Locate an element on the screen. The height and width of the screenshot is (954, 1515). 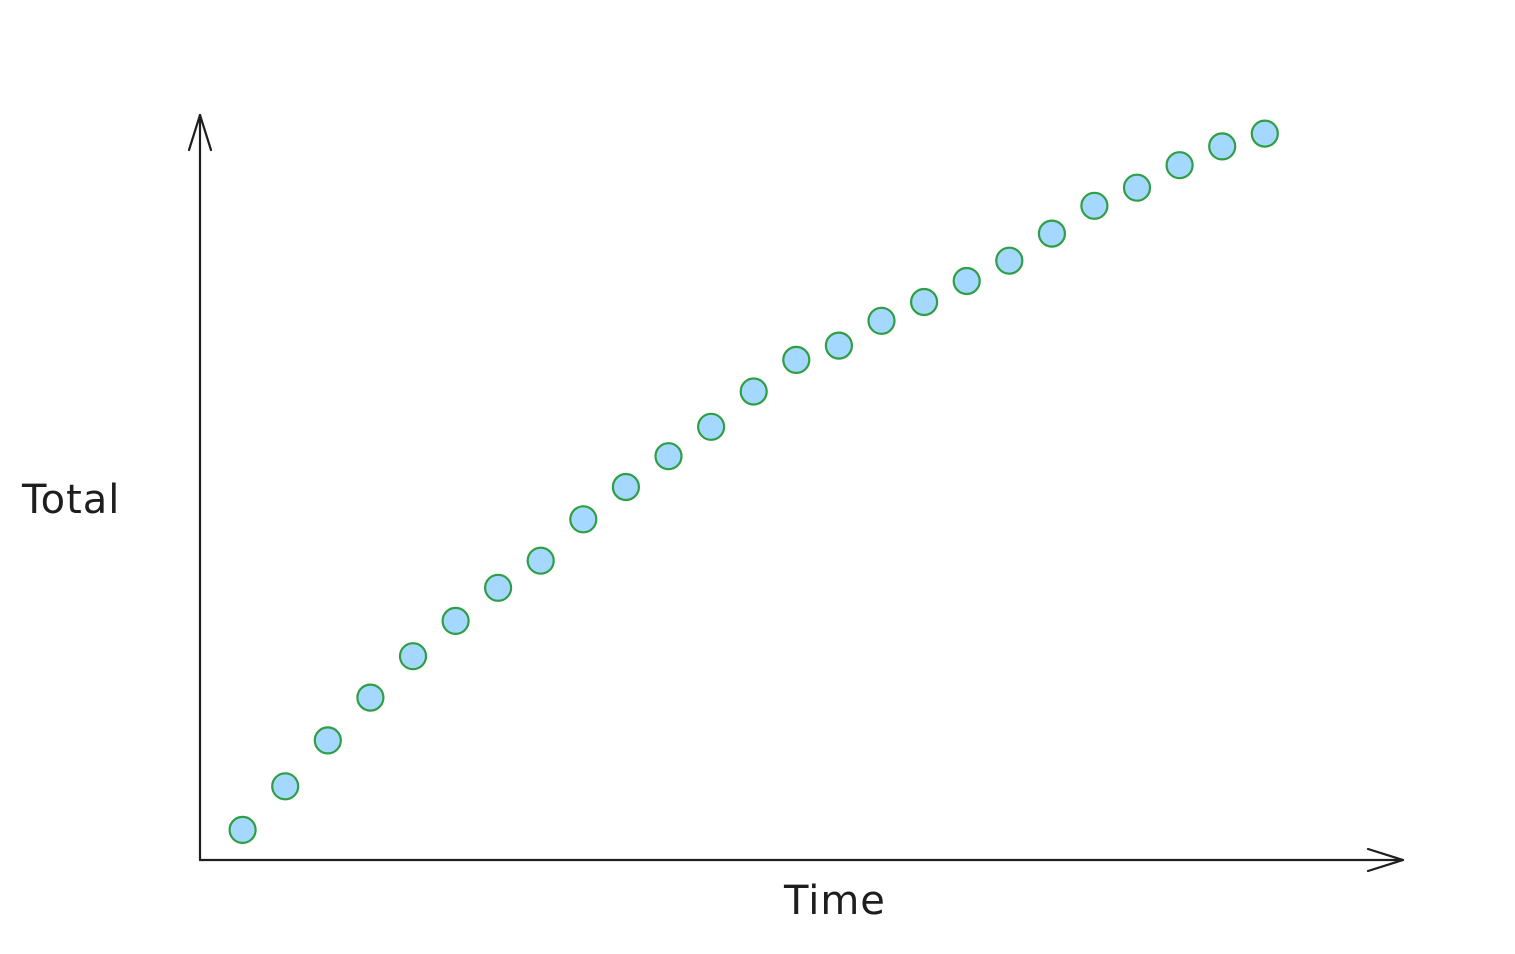
x-axis-arrowhead is located at coordinates (1385, 860).